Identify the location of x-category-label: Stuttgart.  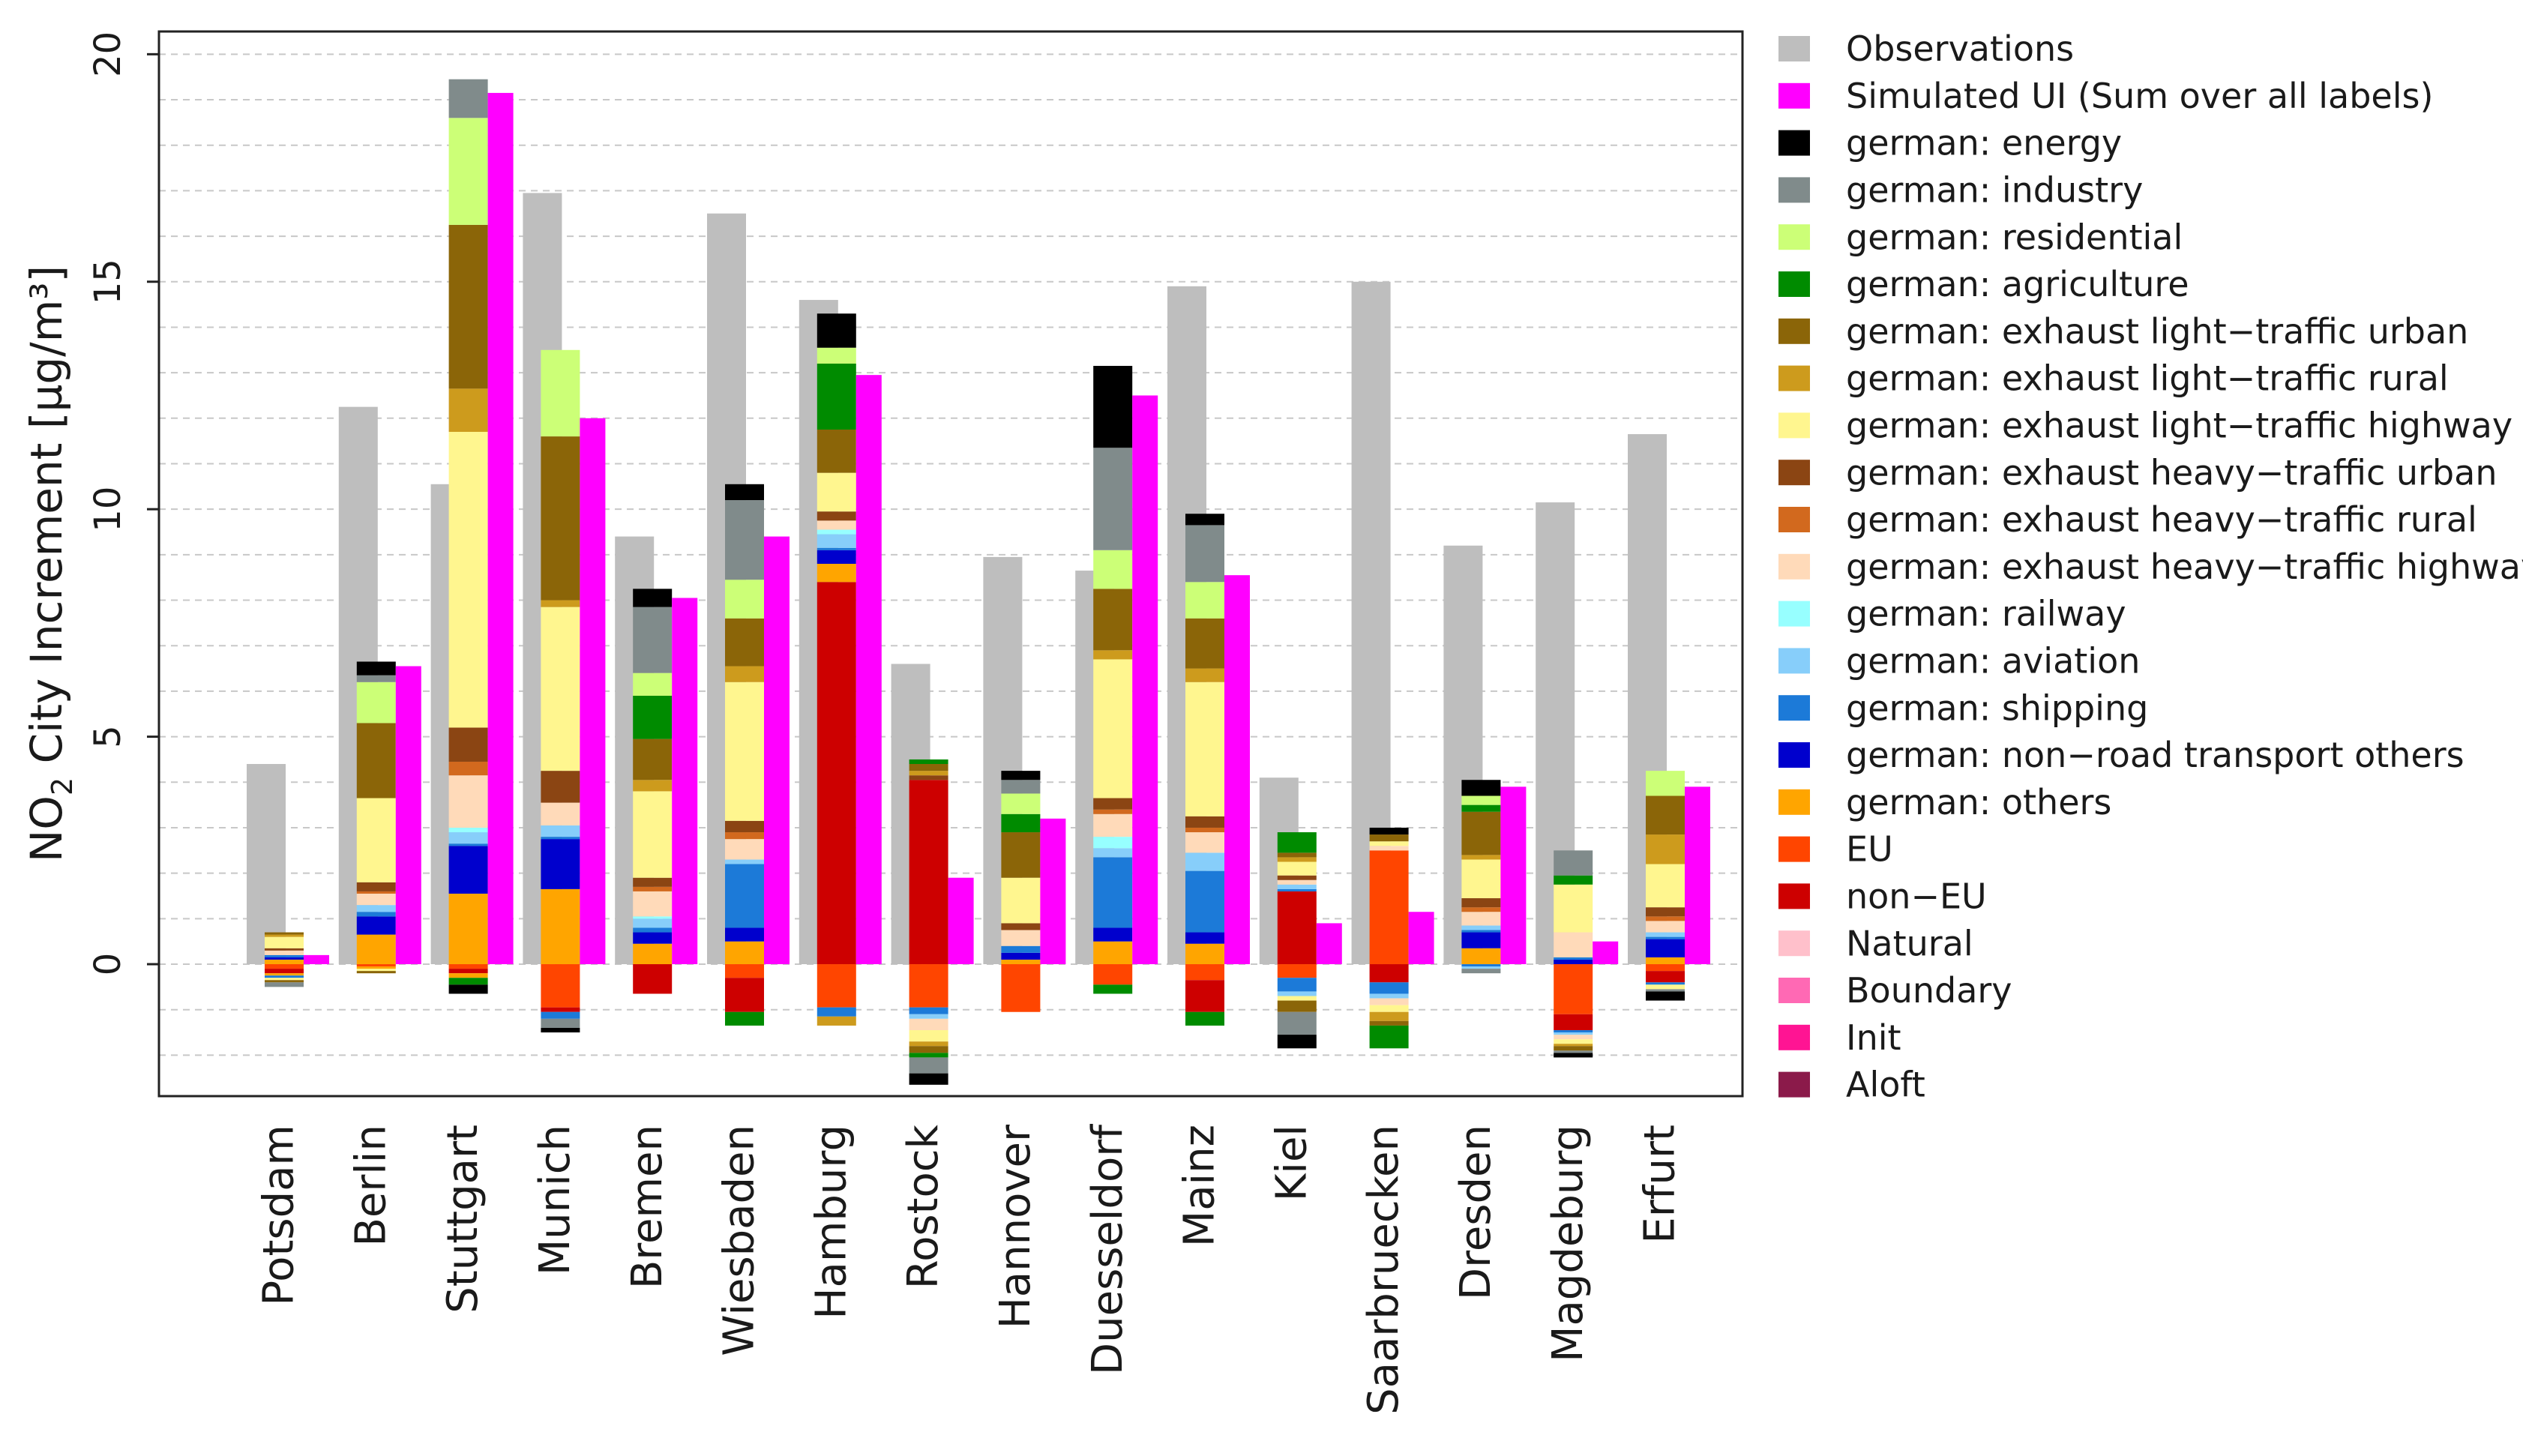
(463, 1219).